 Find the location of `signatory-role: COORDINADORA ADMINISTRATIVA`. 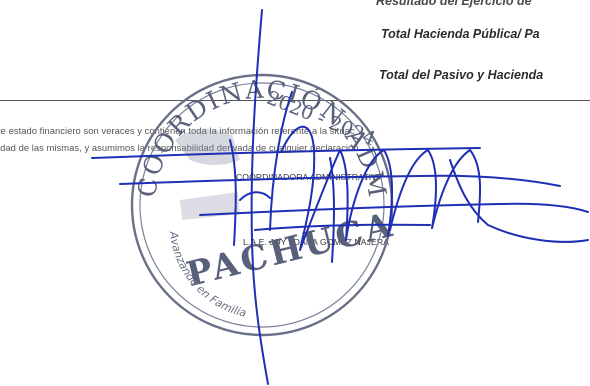

signatory-role: COORDINADORA ADMINISTRATIVA is located at coordinates (309, 177).